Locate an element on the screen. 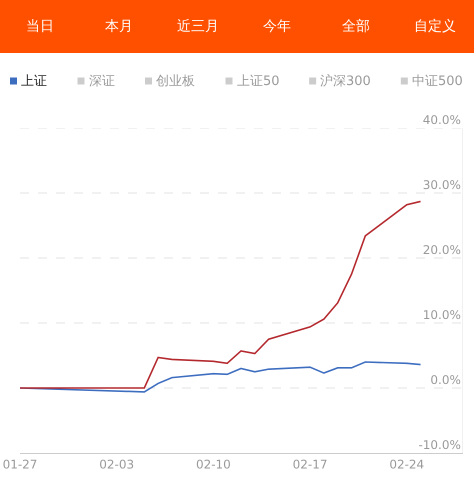 This screenshot has width=474, height=500. x-tick-label: 02-17 is located at coordinates (310, 464).